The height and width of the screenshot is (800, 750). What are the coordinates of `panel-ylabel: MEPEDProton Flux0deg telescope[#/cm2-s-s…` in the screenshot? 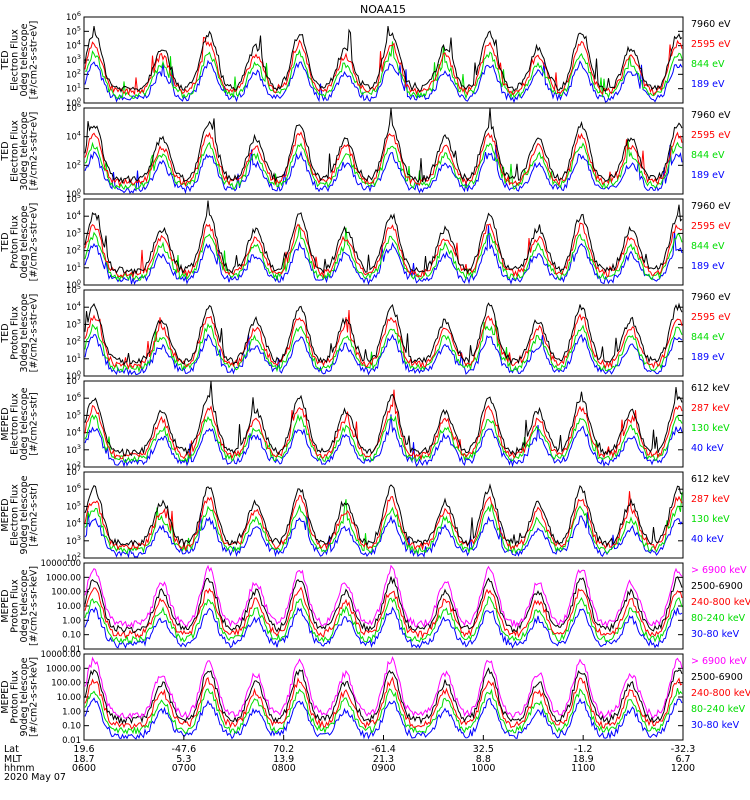 It's located at (20, 606).